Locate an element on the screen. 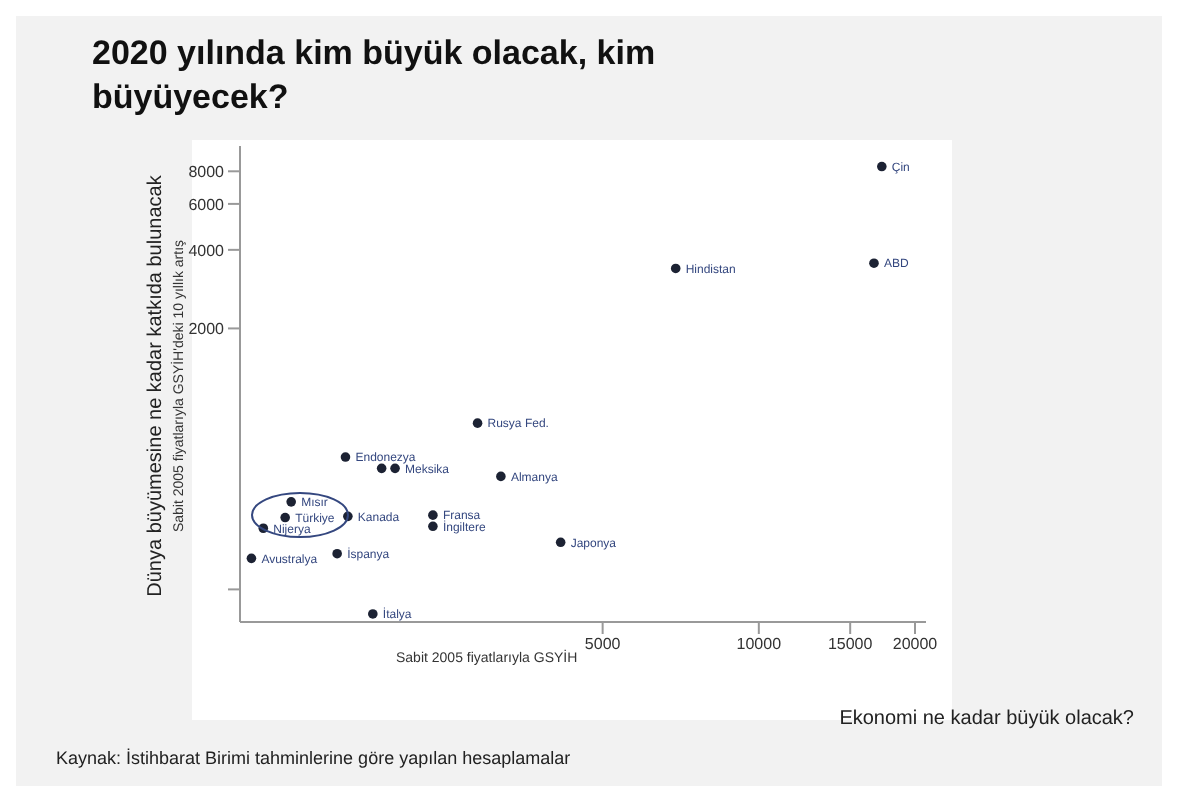 The width and height of the screenshot is (1178, 802). text: Dünya büyümesine ne kadar katkıda bulunacak is located at coordinates (156, 386).